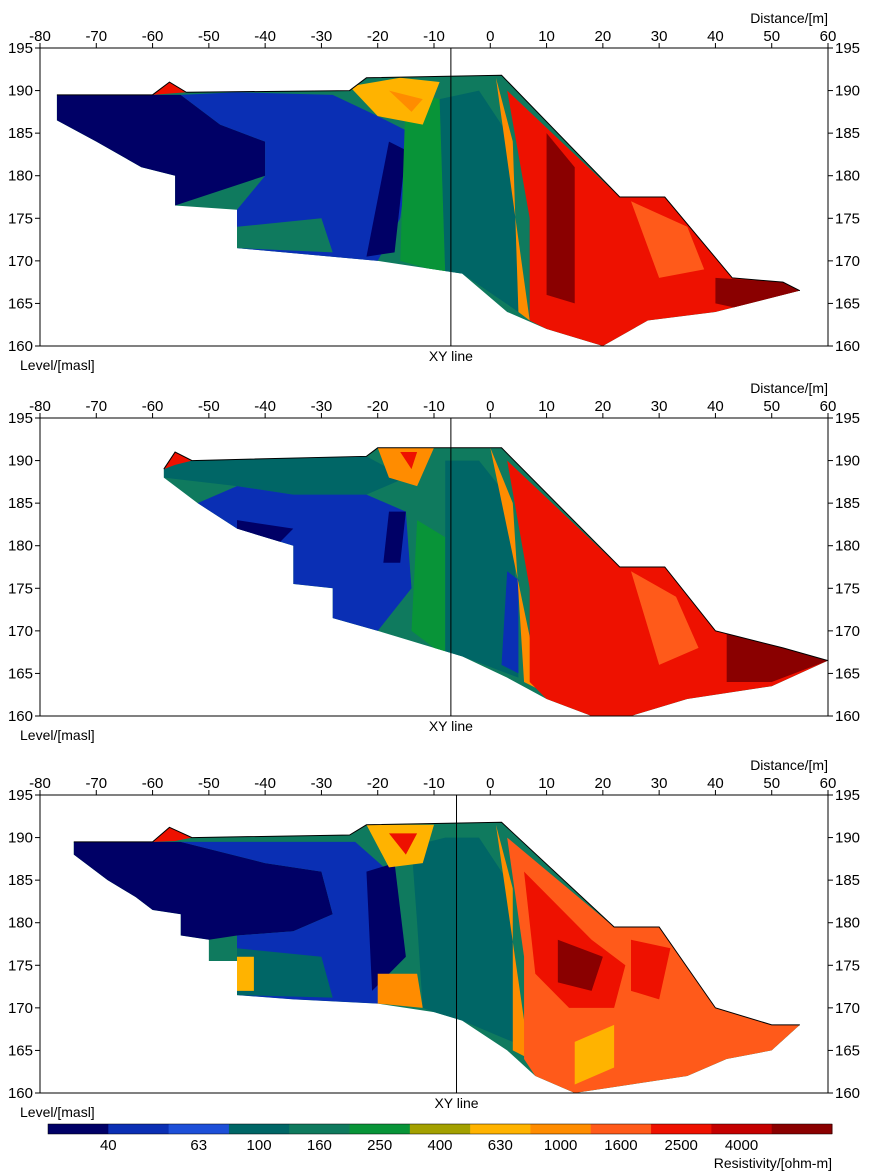 This screenshot has height=1176, width=871. Describe the element at coordinates (20, 133) in the screenshot. I see `y-tick-label-left: 185` at that location.